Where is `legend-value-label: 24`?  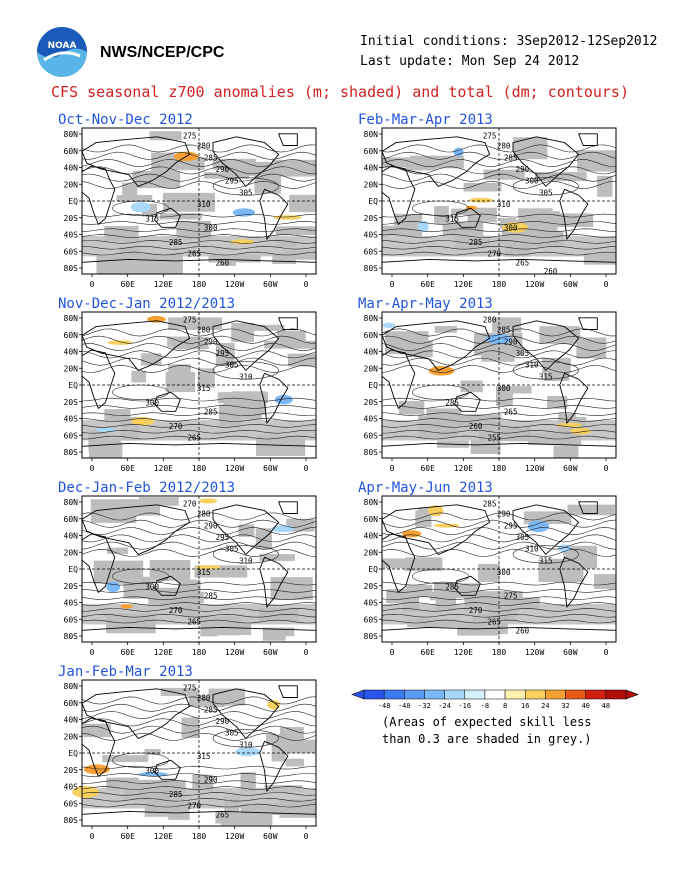 legend-value-label: 24 is located at coordinates (545, 706).